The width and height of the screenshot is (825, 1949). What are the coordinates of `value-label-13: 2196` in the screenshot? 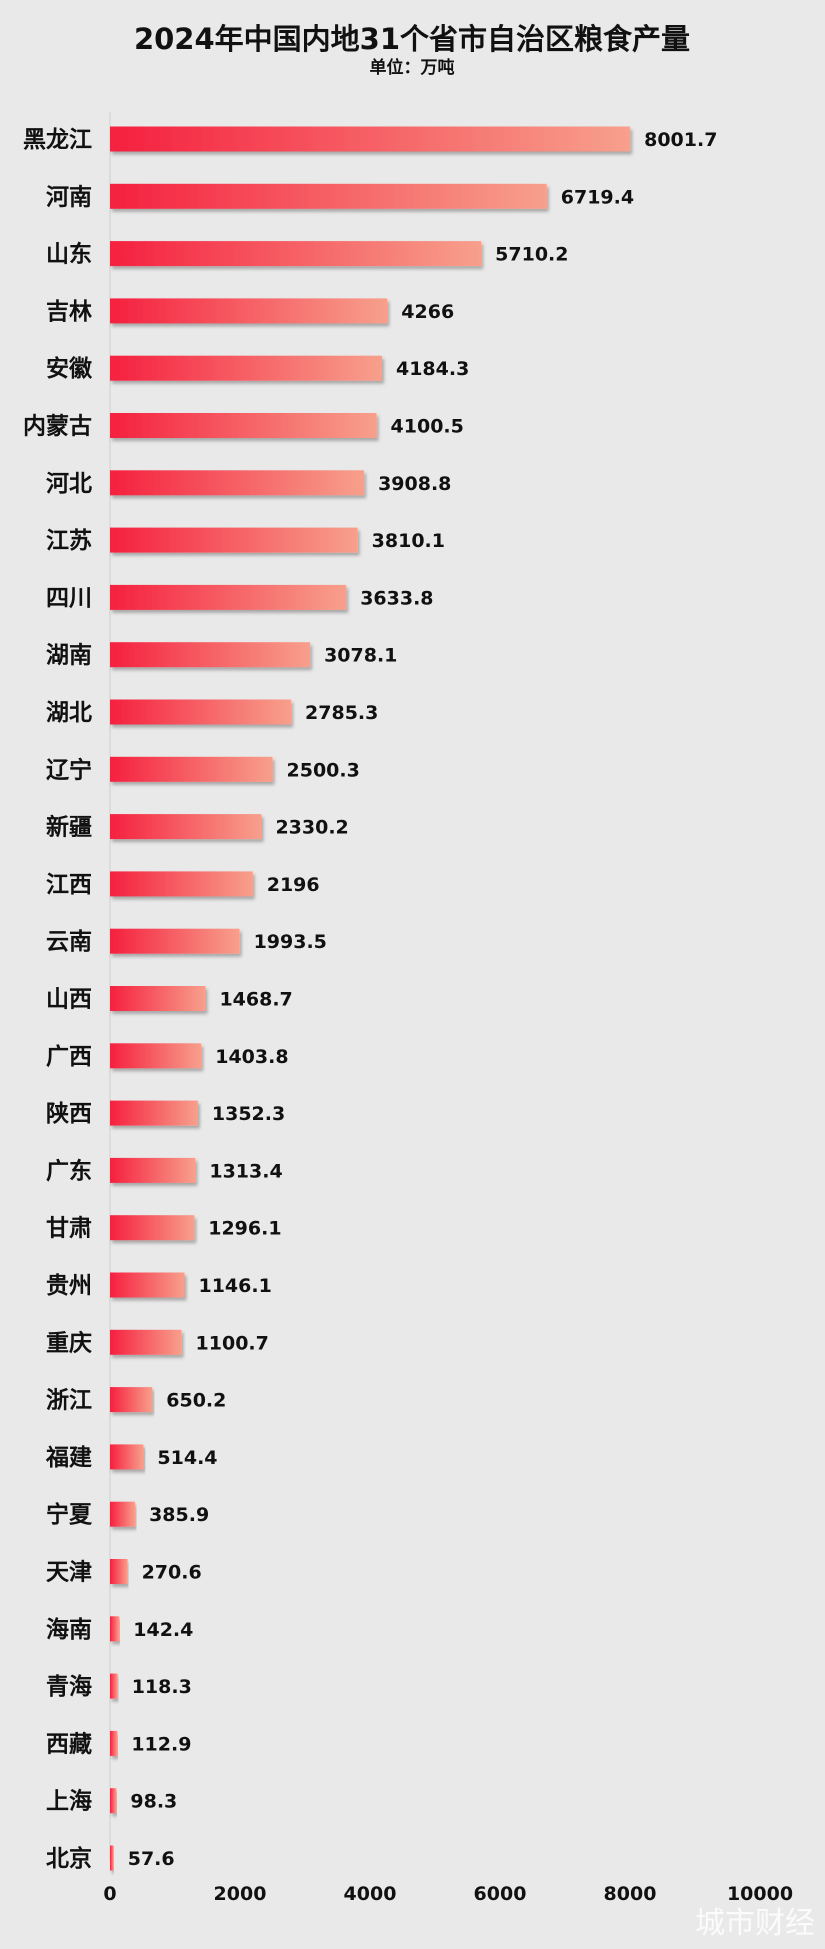 It's located at (293, 885).